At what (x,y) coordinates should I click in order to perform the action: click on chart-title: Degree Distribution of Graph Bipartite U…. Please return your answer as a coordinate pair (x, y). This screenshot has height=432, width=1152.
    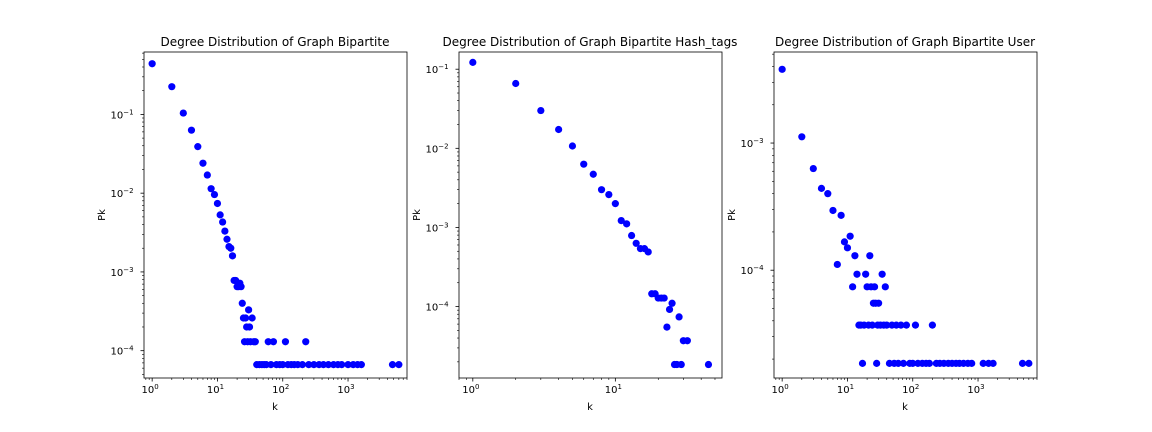
    Looking at the image, I should click on (905, 42).